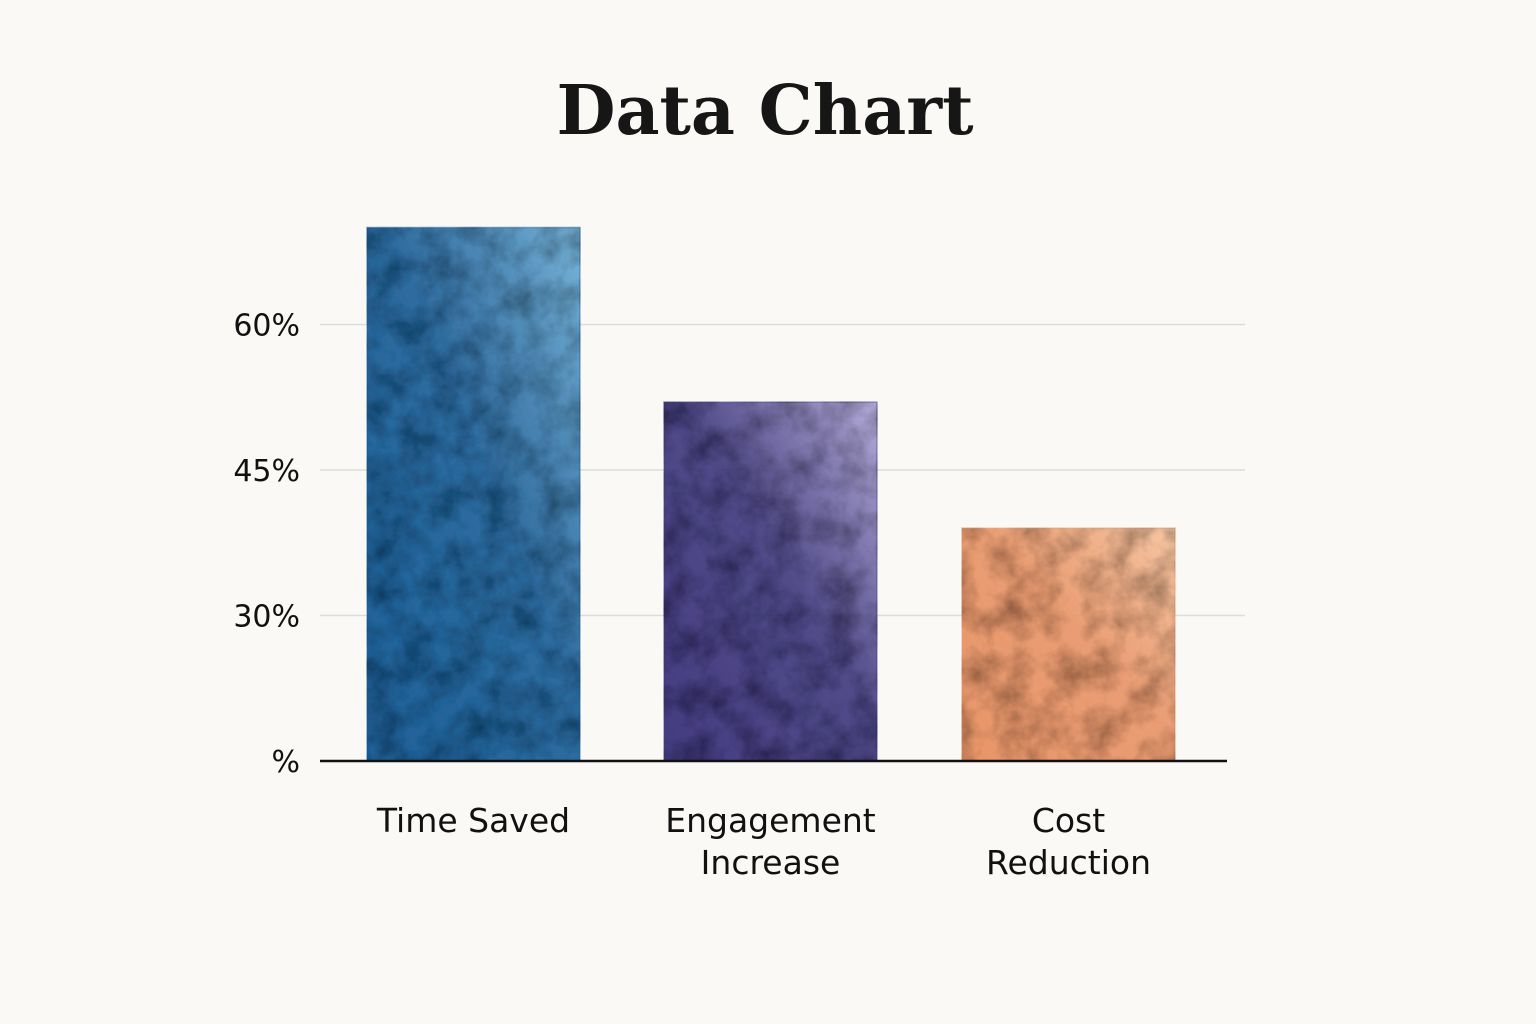 The width and height of the screenshot is (1536, 1024). Describe the element at coordinates (770, 581) in the screenshot. I see `bar-engagement-increase` at that location.